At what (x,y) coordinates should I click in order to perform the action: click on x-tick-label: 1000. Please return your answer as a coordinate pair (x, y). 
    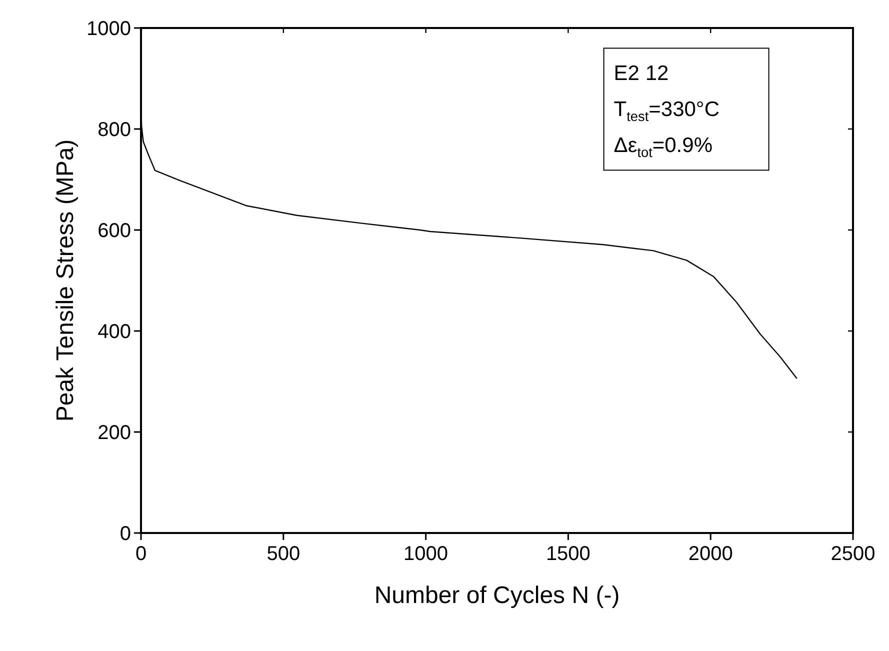
    Looking at the image, I should click on (426, 554).